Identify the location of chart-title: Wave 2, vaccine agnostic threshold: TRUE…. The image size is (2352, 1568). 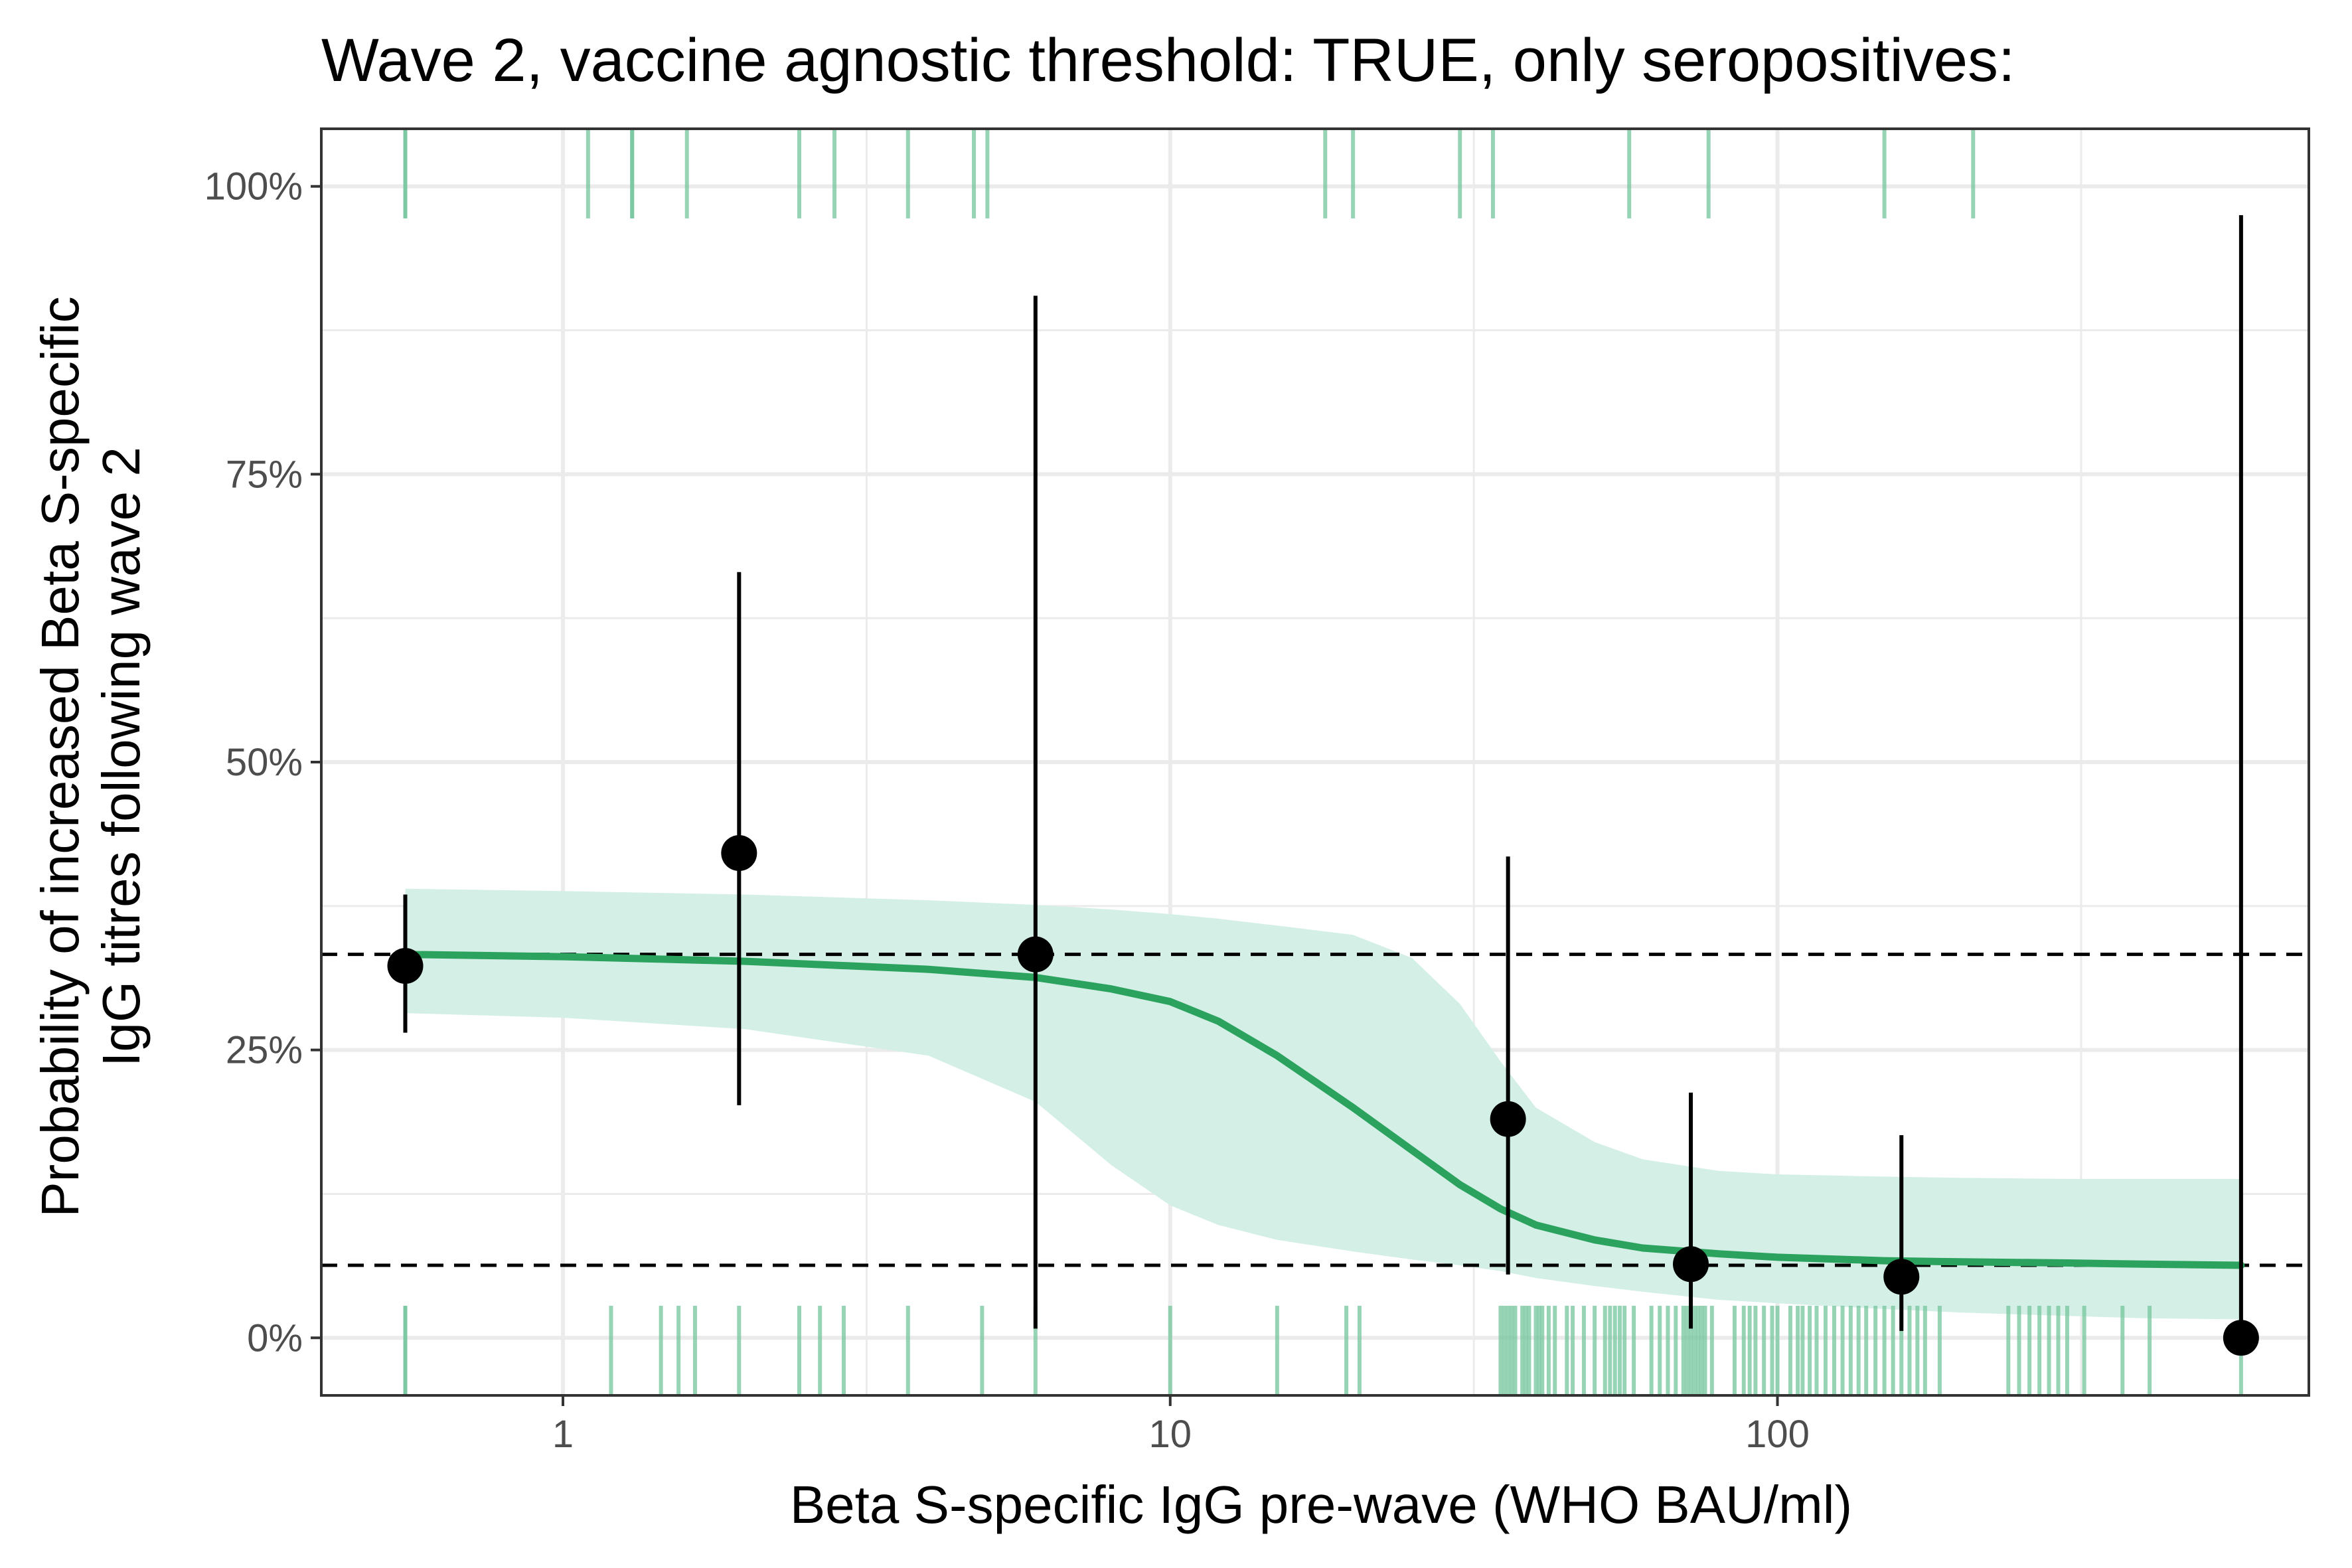
(1168, 61).